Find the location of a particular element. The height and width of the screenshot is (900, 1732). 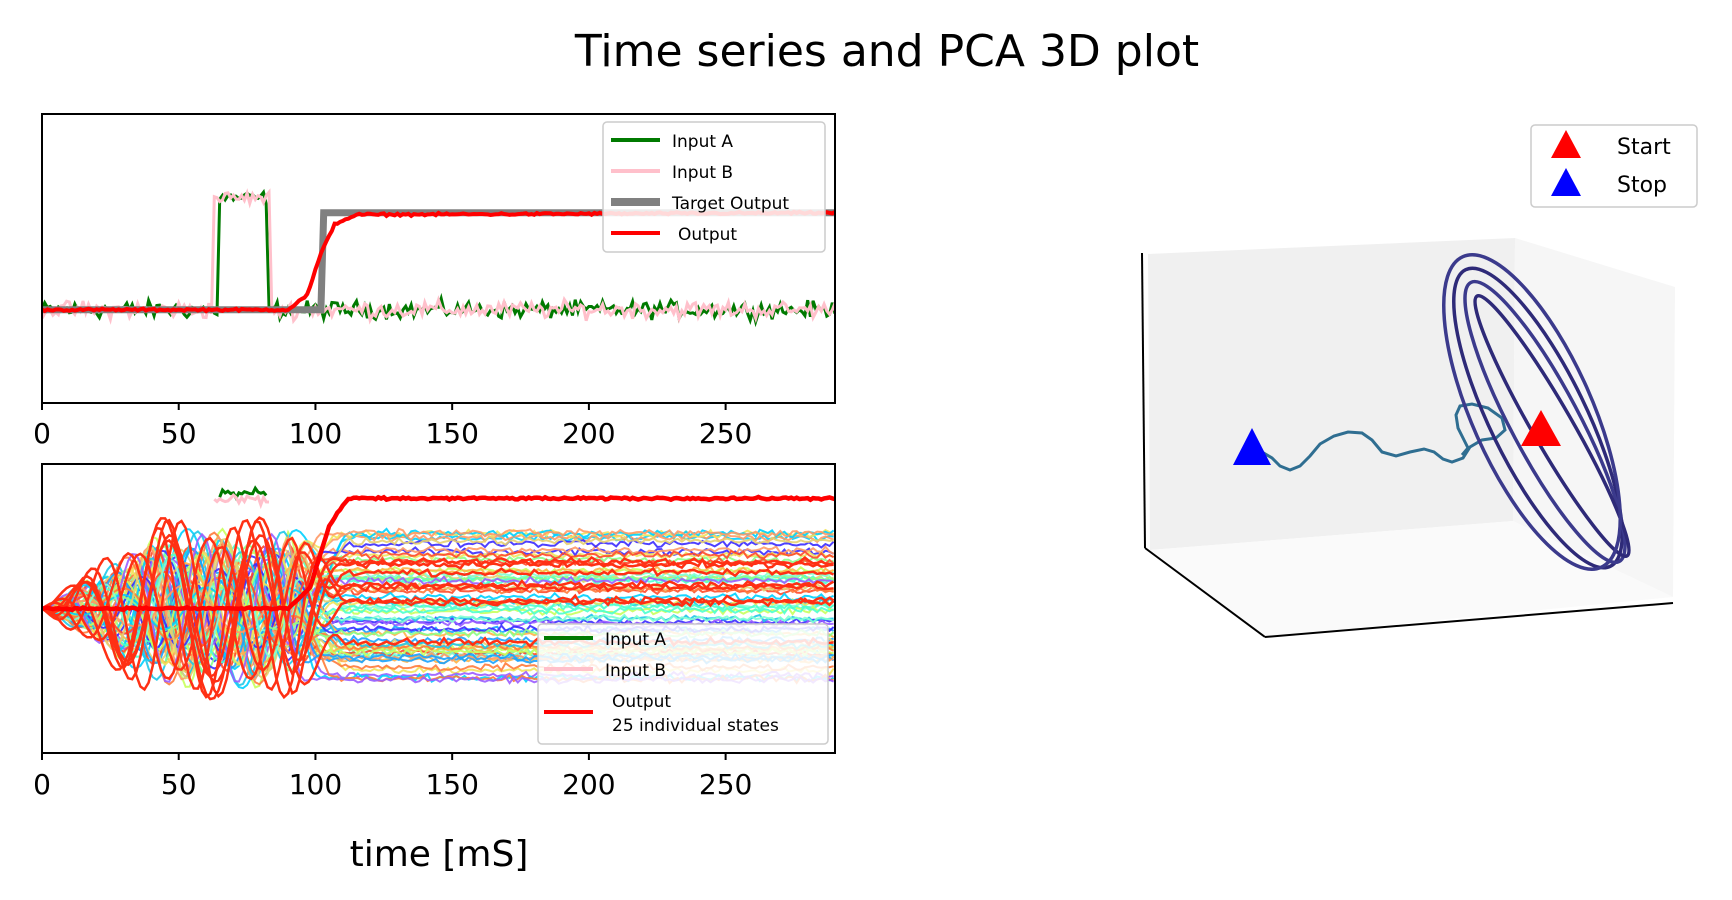

trajectory-transient is located at coordinates (1384, 437).